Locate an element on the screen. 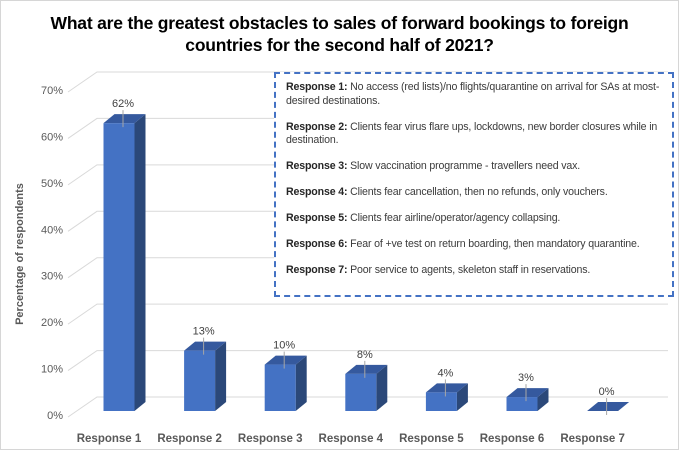 This screenshot has width=679, height=450. legend-item-label: Response 2: is located at coordinates (317, 126).